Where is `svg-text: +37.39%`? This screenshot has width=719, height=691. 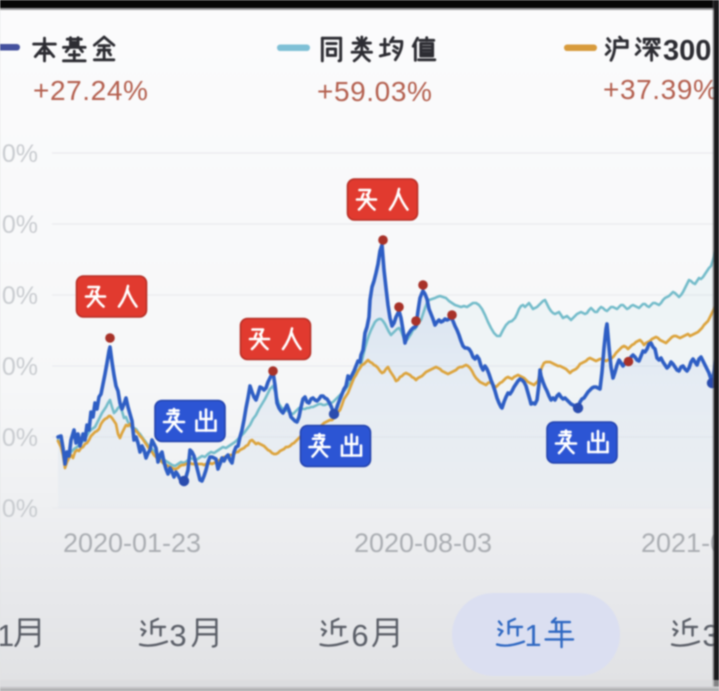
svg-text: +37.39% is located at coordinates (661, 89).